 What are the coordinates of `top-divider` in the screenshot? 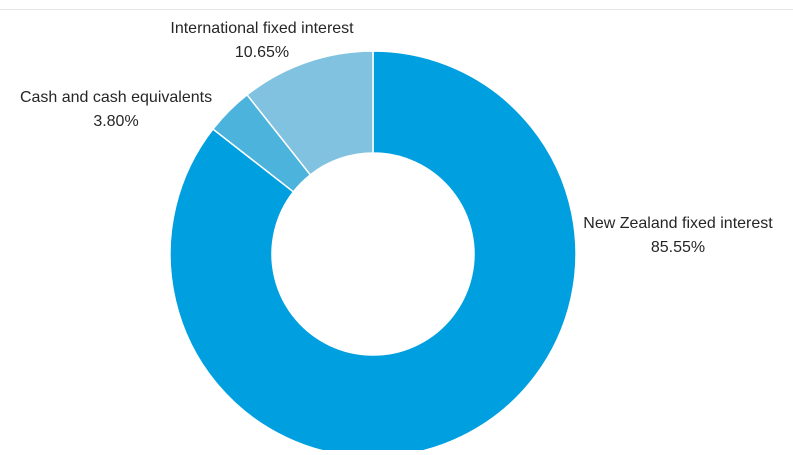 It's located at (396, 9).